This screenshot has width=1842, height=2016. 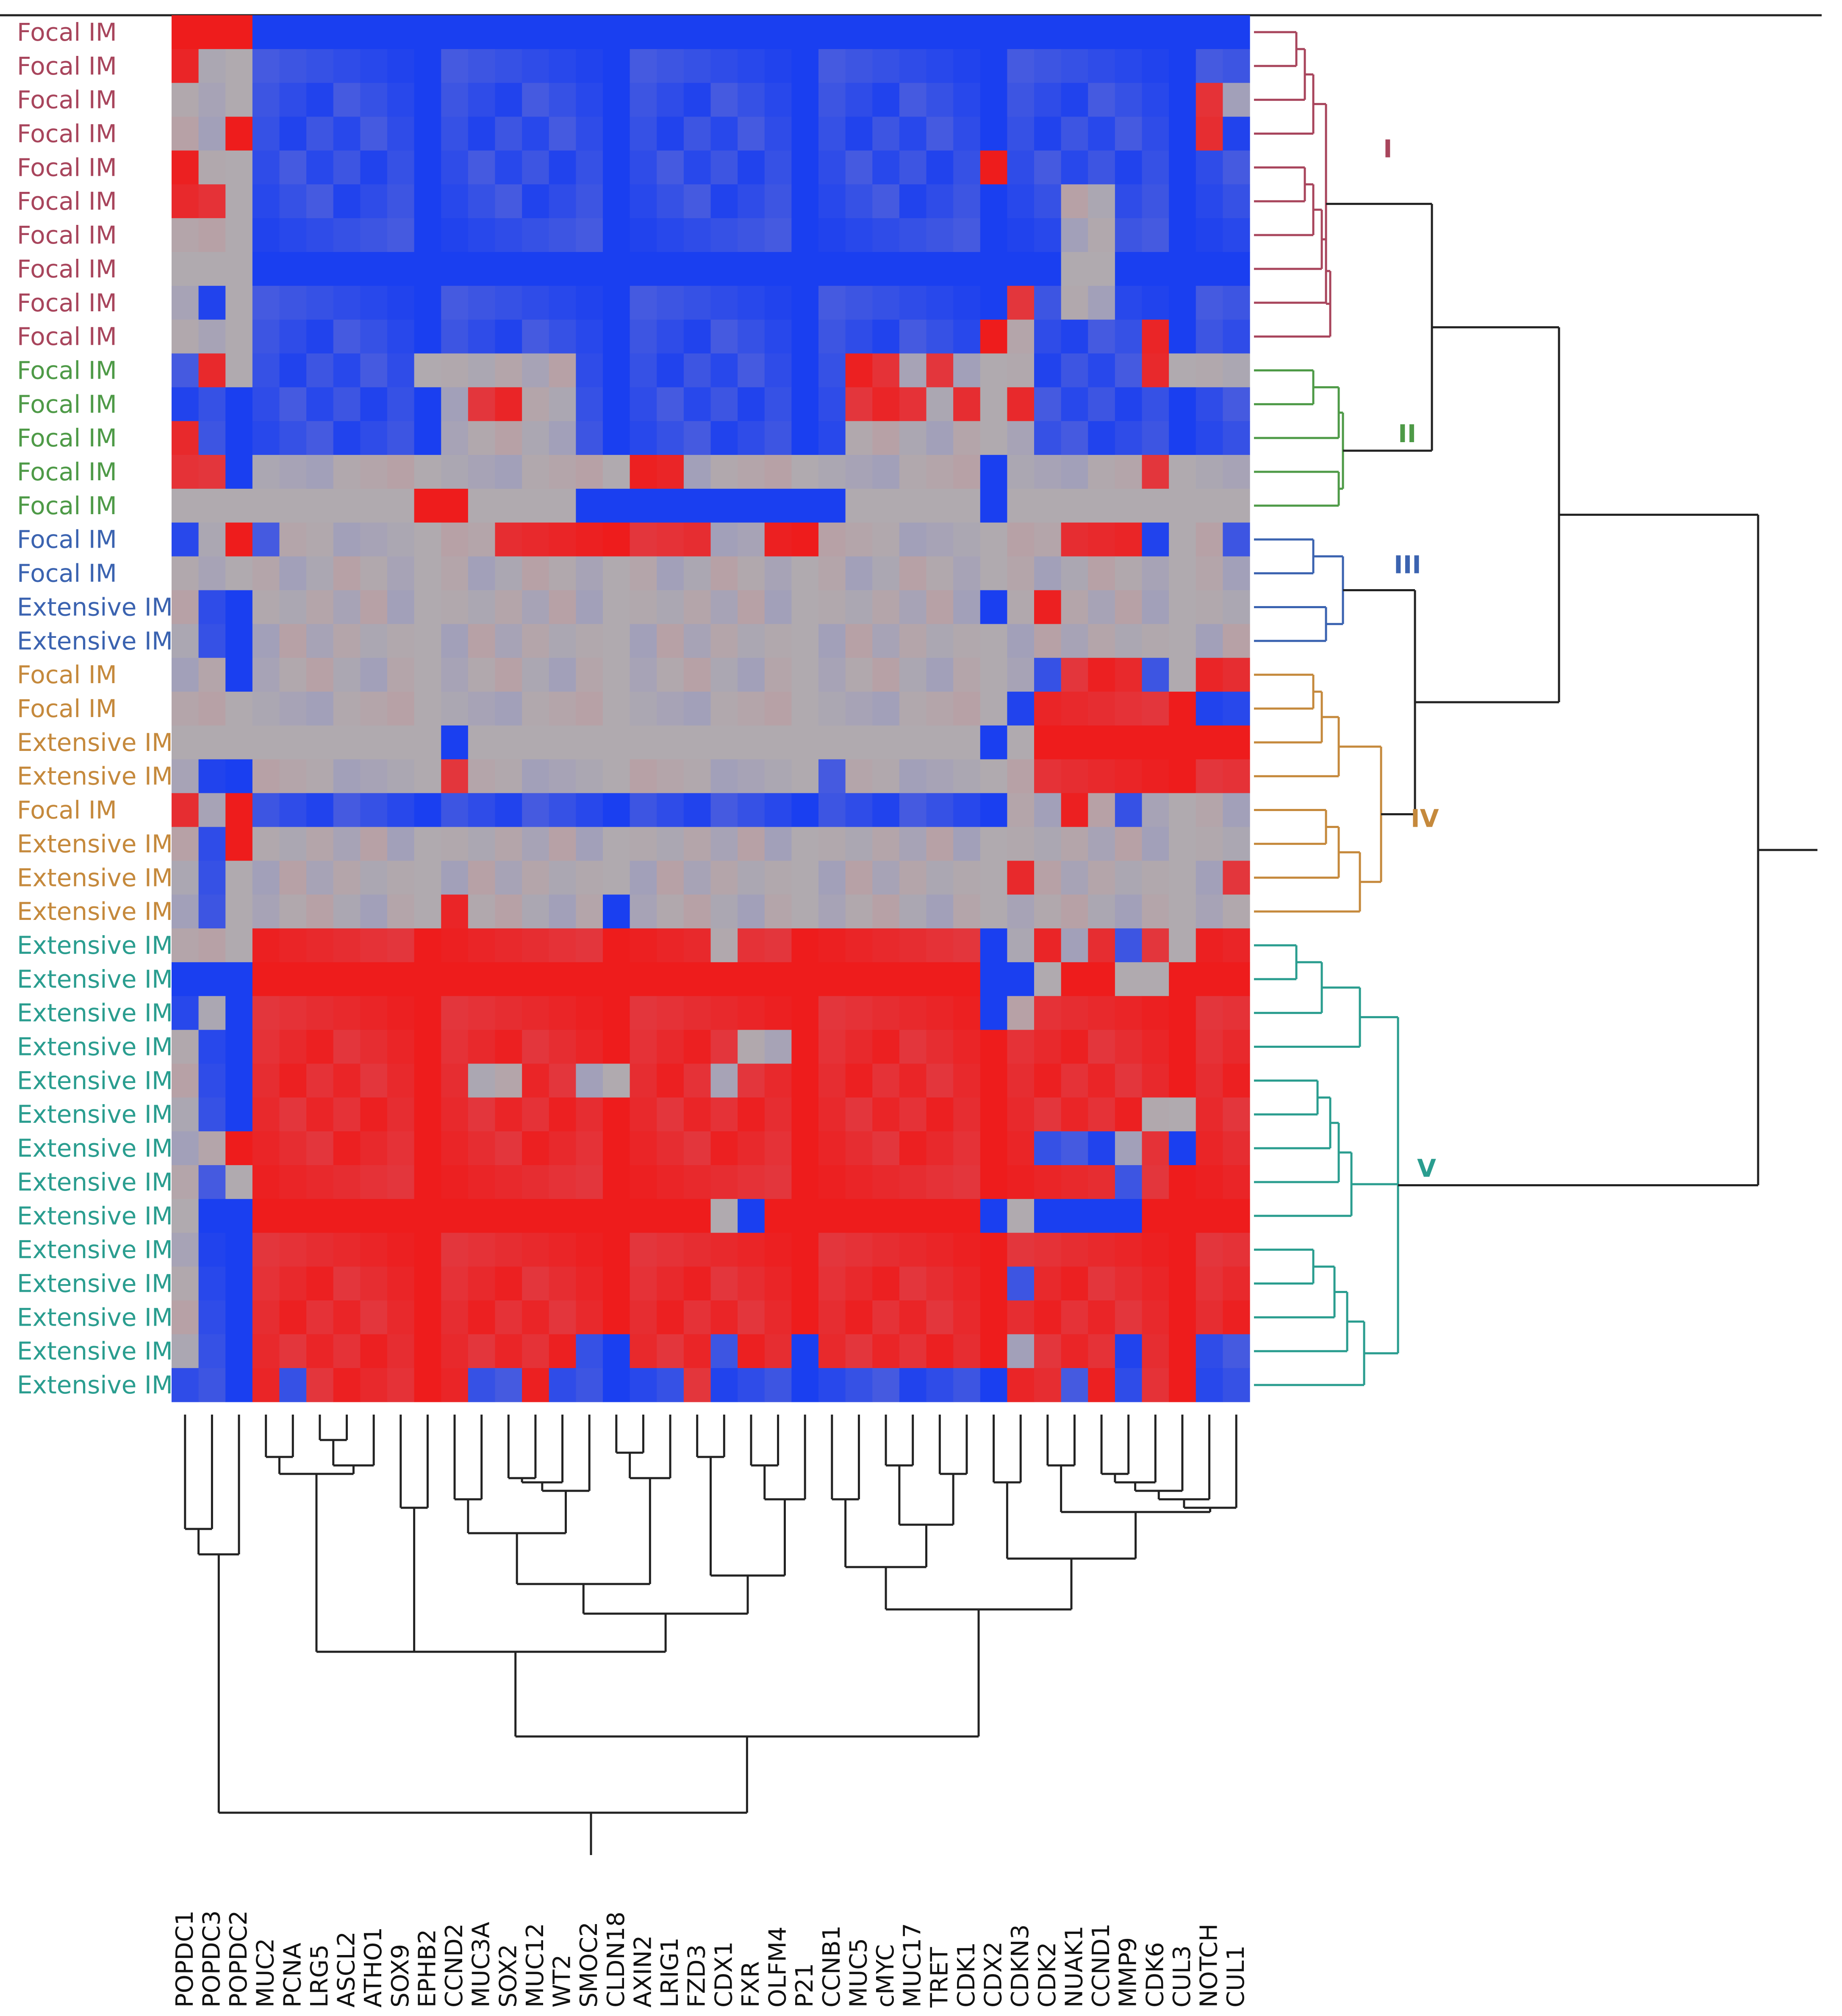 I want to click on gene-label: ASCL2, so click(x=347, y=1969).